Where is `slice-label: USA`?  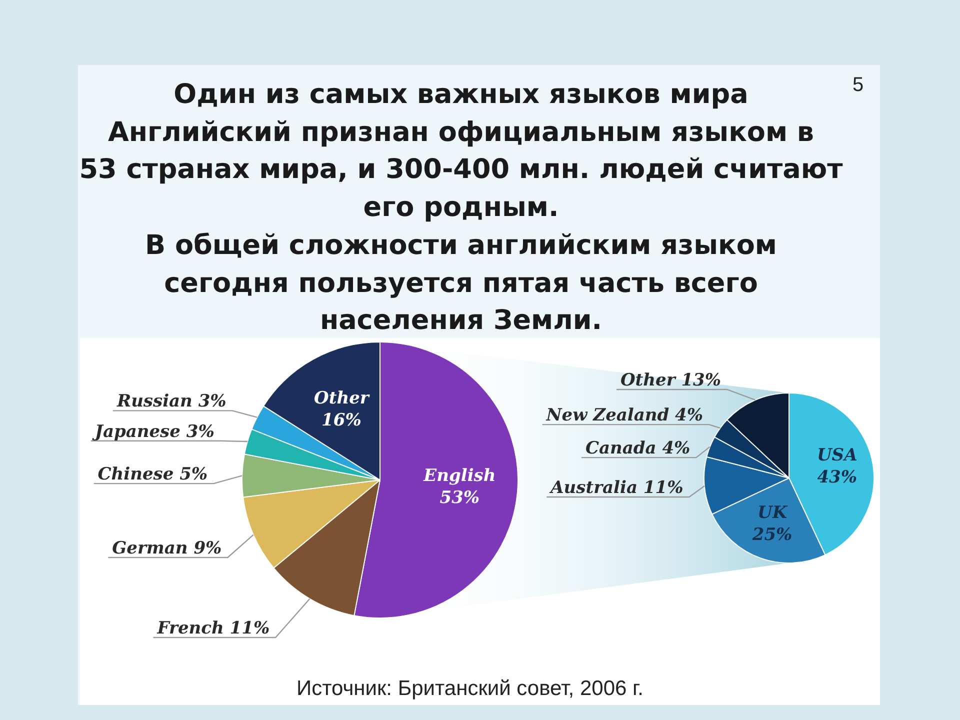 slice-label: USA is located at coordinates (837, 456).